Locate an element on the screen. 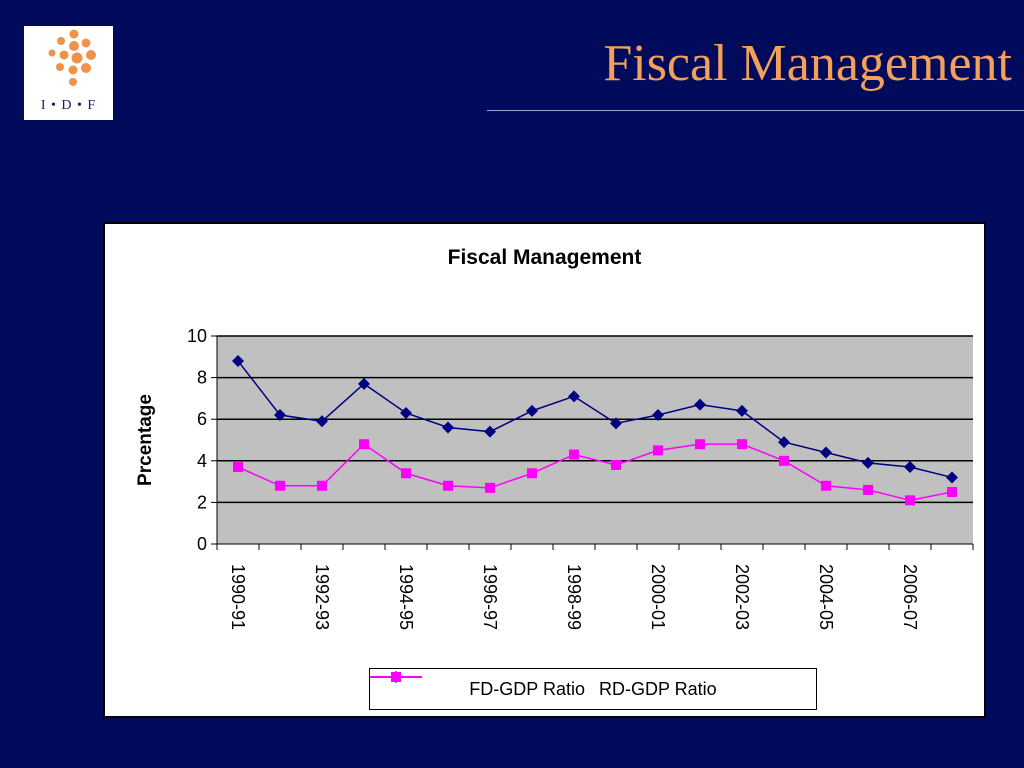 This screenshot has height=768, width=1024. legend-item-rd: RD-GDP Ratio is located at coordinates (543, 686).